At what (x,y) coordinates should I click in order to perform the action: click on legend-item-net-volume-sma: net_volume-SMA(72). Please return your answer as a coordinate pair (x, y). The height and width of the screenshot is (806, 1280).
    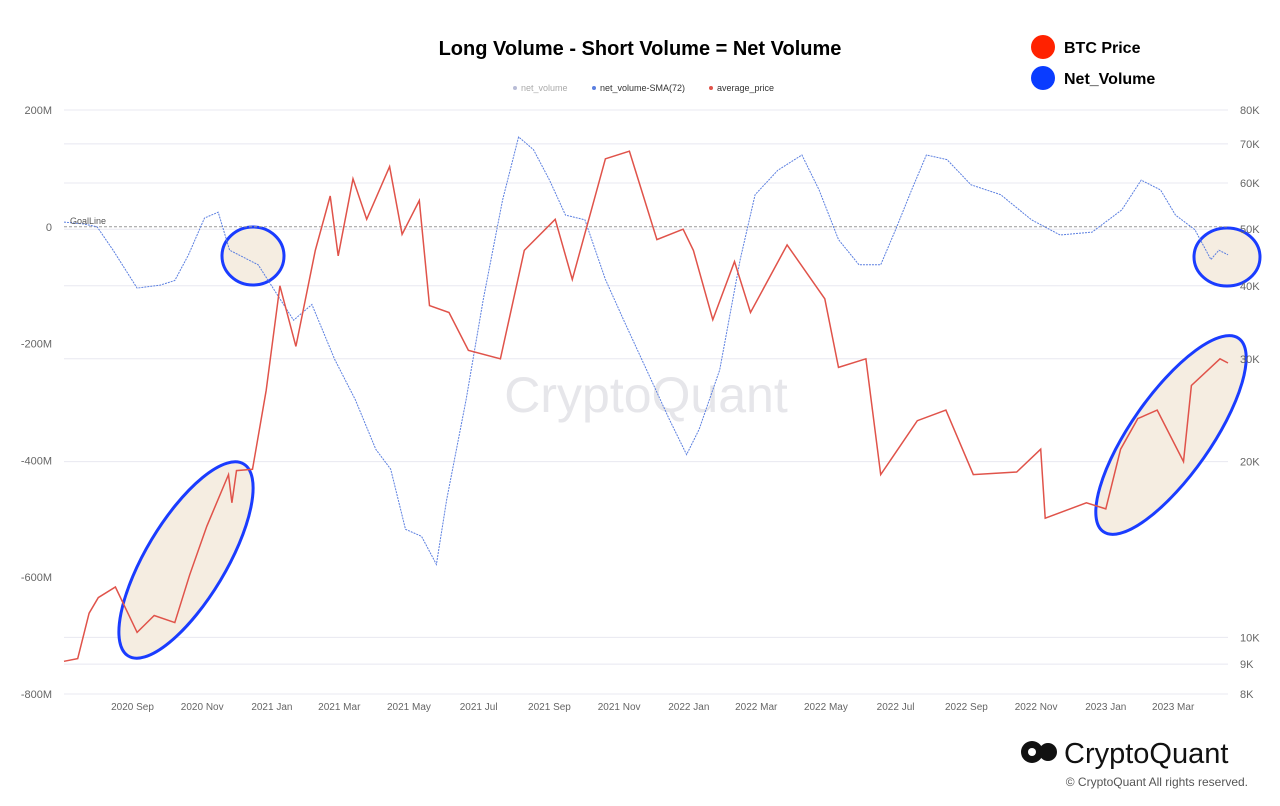
    Looking at the image, I should click on (638, 88).